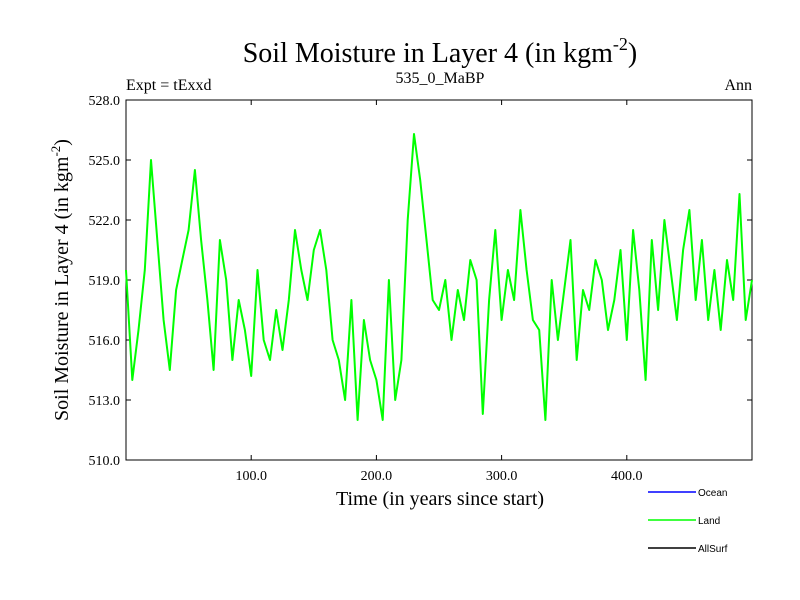  I want to click on legend-label-ocean: Ocean, so click(712, 493).